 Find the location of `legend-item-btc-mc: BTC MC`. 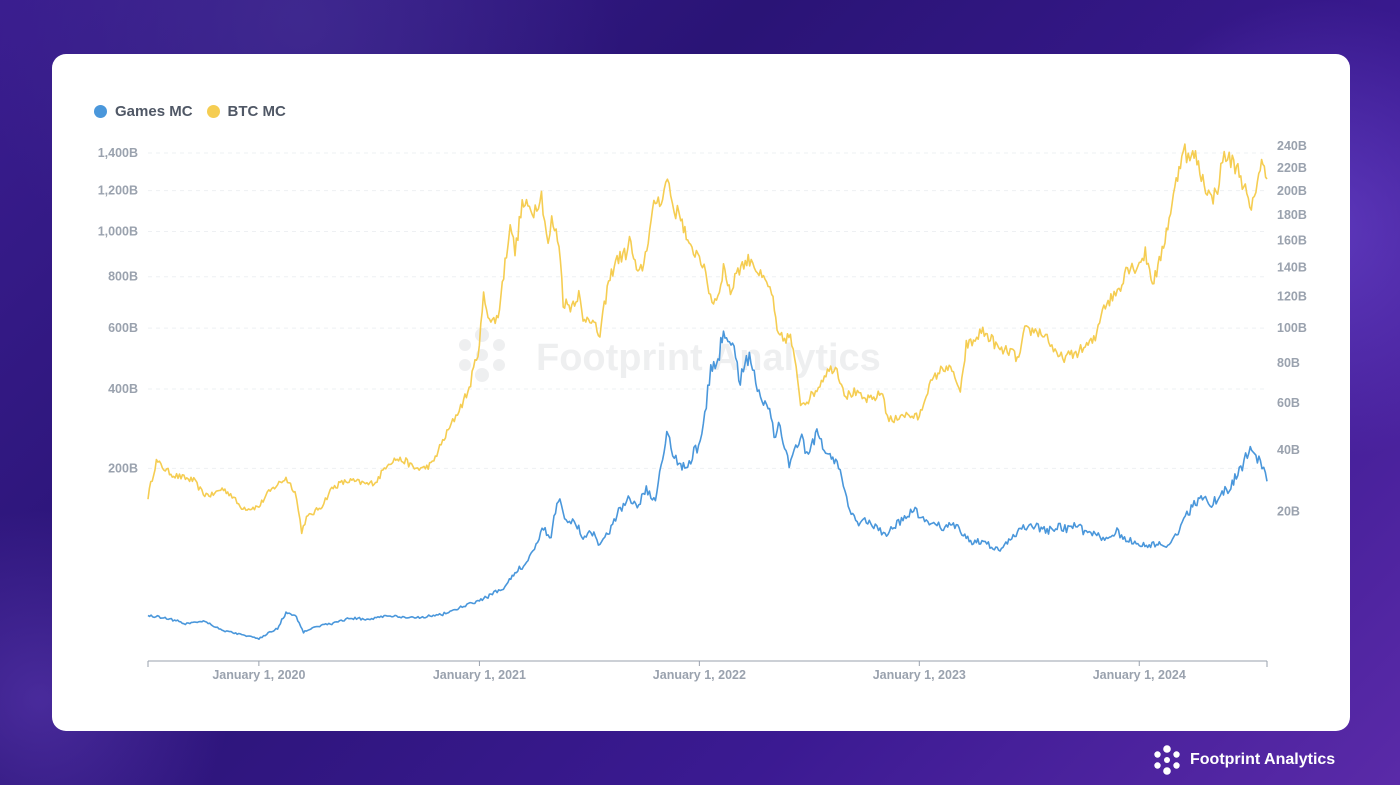

legend-item-btc-mc: BTC MC is located at coordinates (246, 111).